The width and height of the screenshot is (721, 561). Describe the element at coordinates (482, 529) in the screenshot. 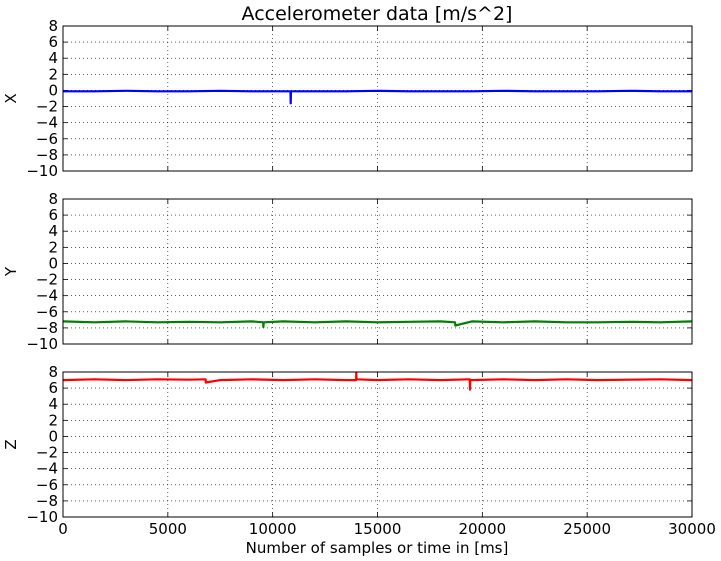

I see `x-tick-label: 20000` at that location.